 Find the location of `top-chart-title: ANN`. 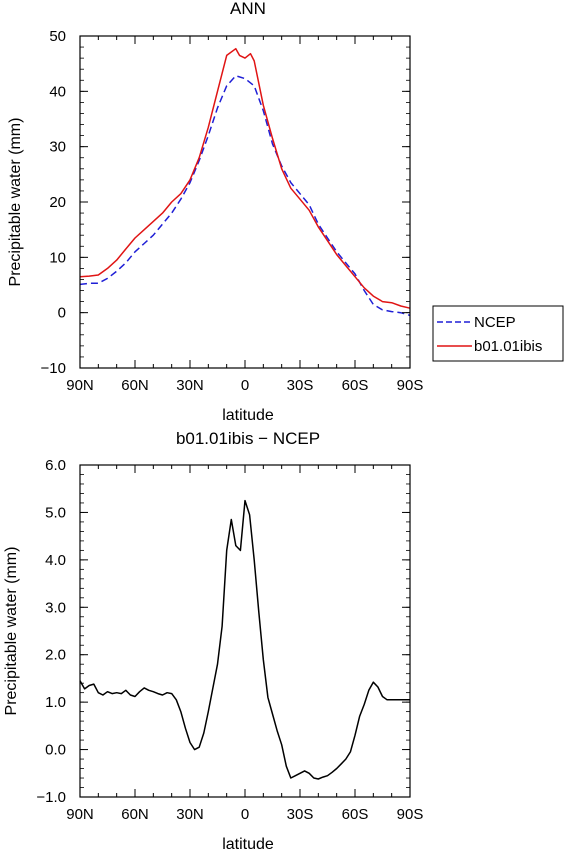

top-chart-title: ANN is located at coordinates (248, 9).